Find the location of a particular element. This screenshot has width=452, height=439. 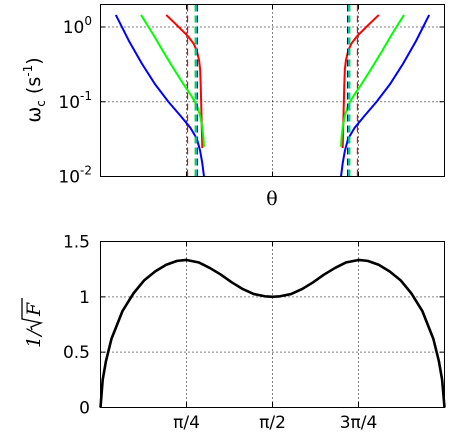

sqrt-sign is located at coordinates (32, 314).